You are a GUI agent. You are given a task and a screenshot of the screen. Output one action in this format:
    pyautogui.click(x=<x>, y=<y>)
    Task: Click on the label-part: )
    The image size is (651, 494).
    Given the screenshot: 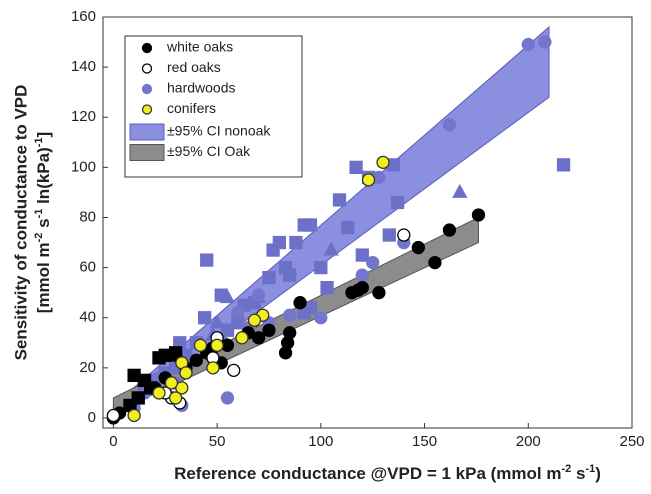 What is the action you would take?
    pyautogui.click(x=598, y=473)
    